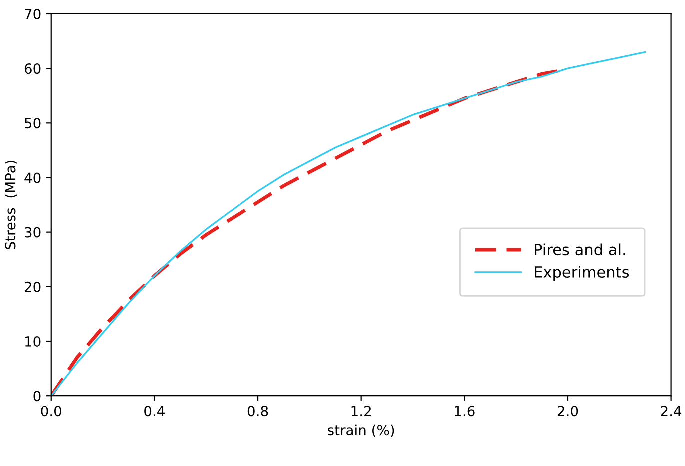 The image size is (685, 466). What do you see at coordinates (33, 341) in the screenshot?
I see `y-tick-label: 10` at bounding box center [33, 341].